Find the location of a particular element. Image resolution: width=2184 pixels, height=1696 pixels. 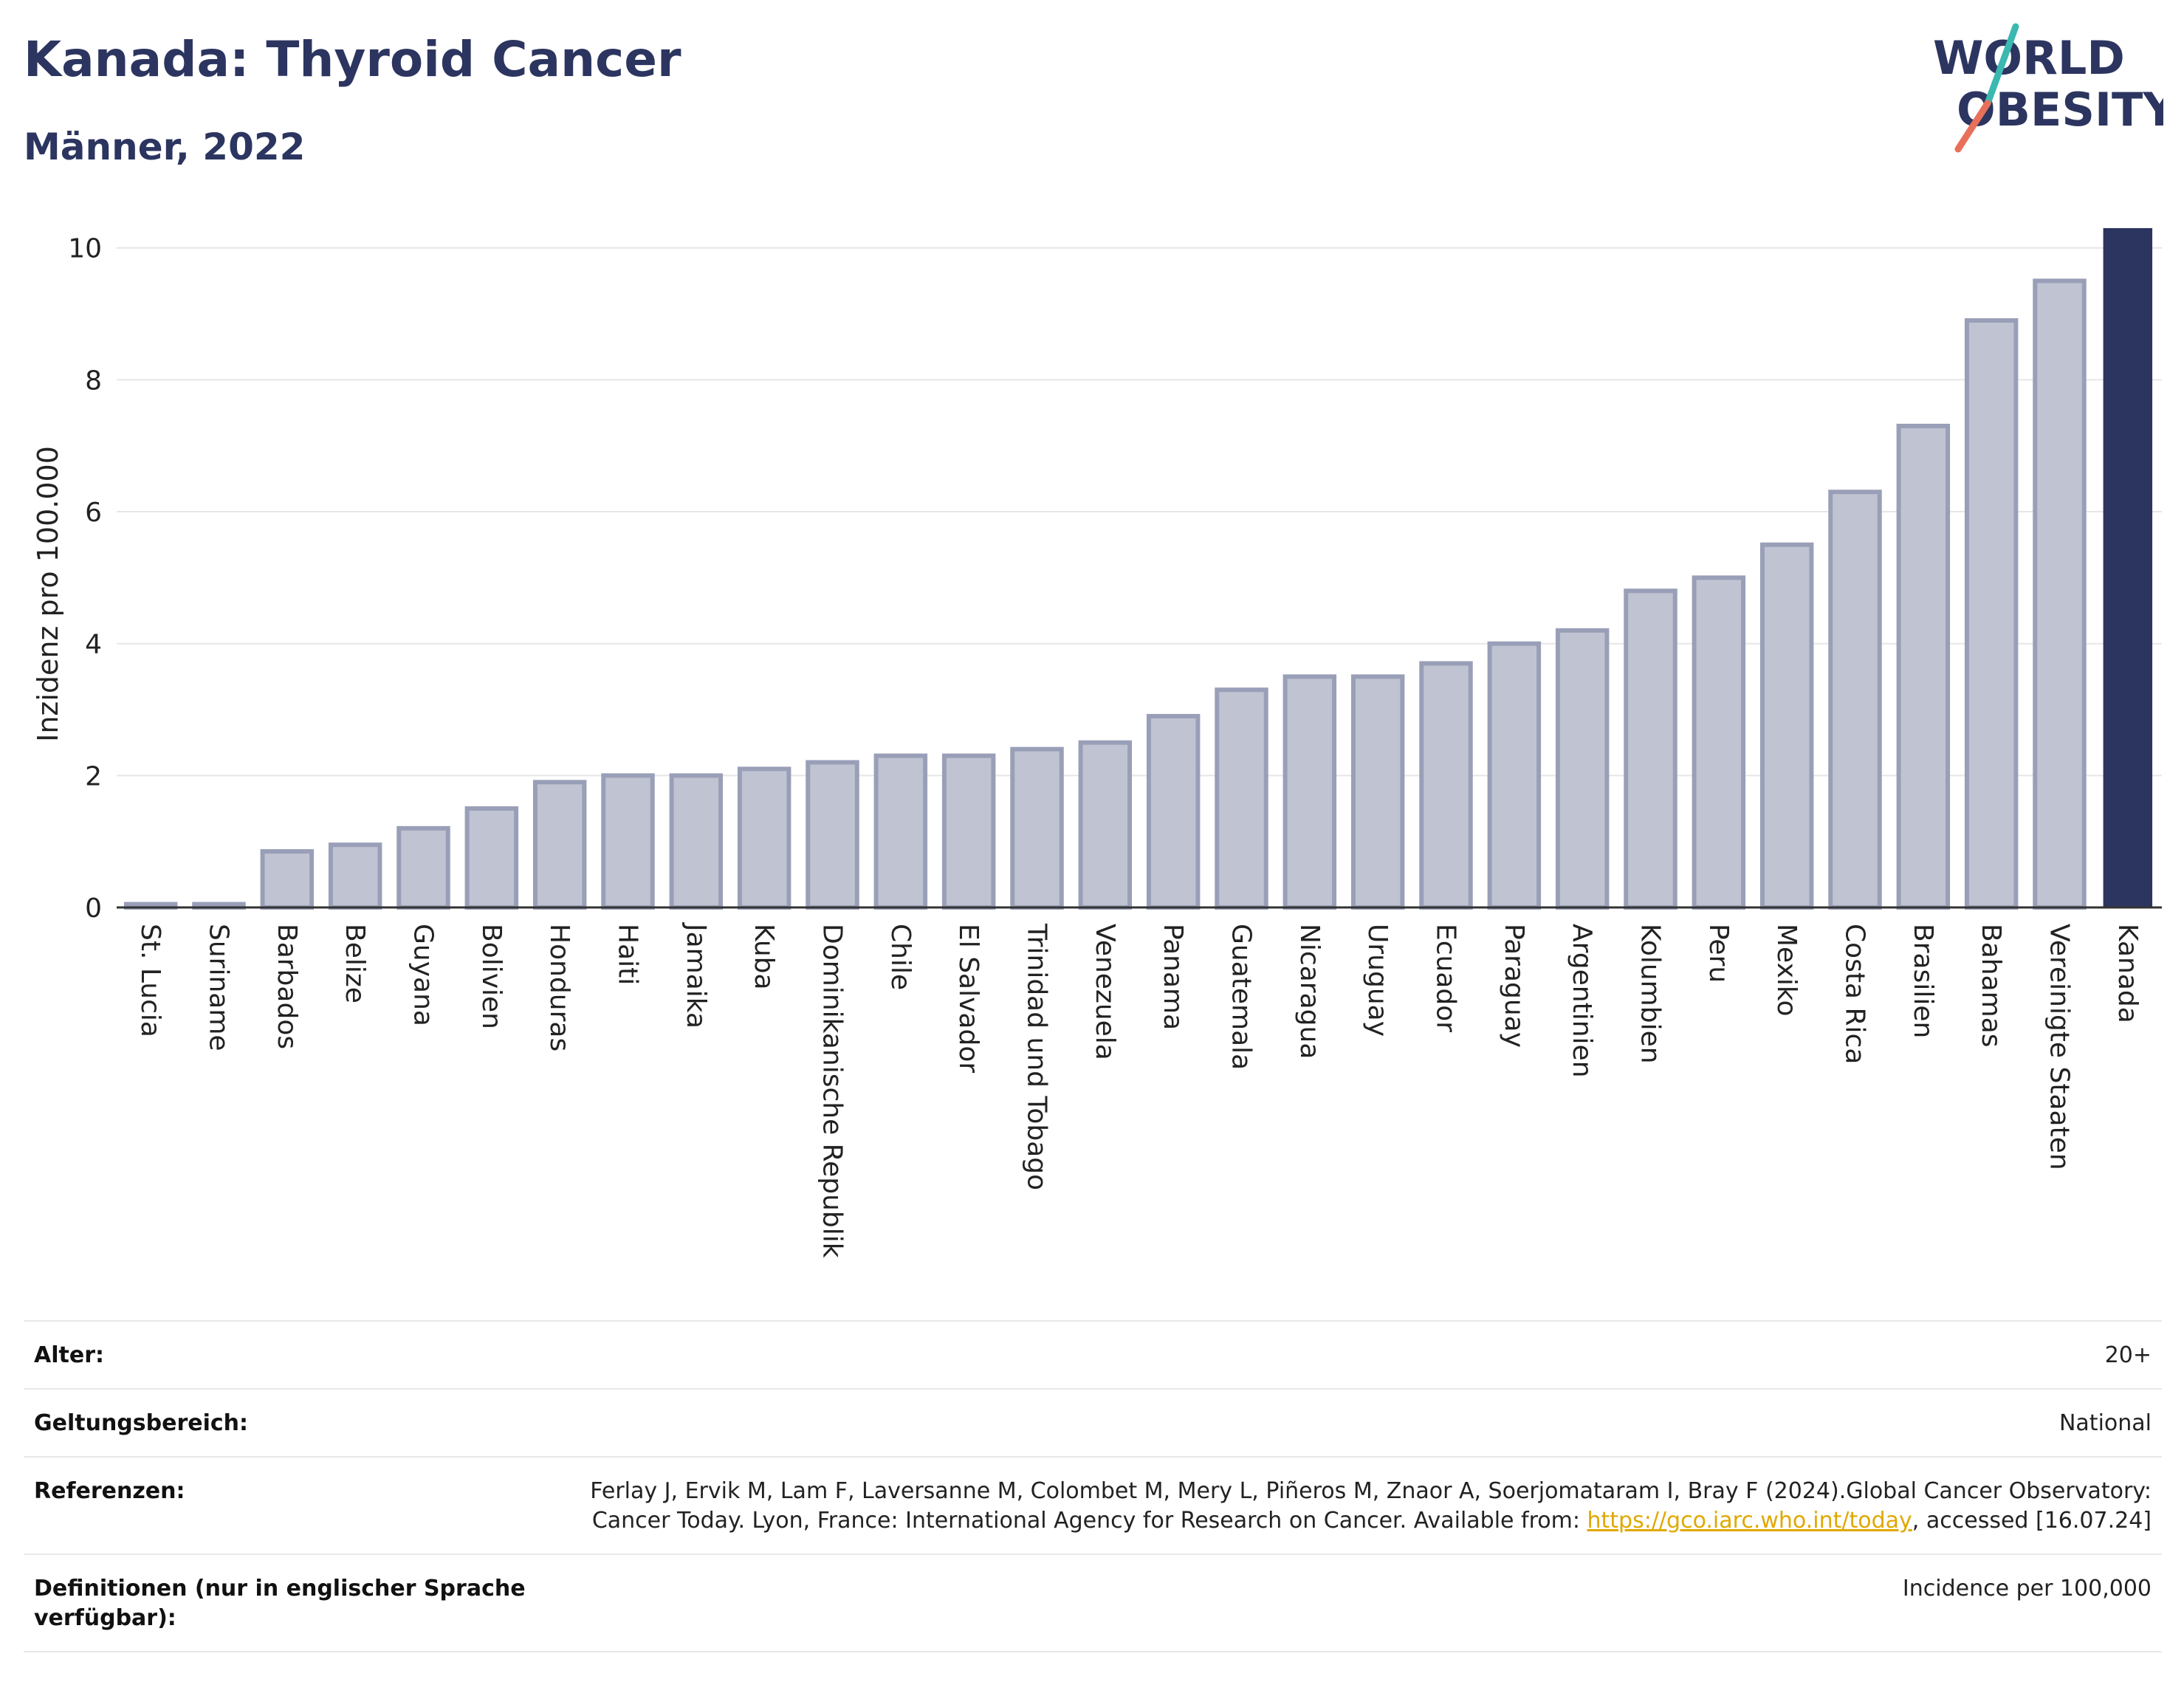

x-tick-label: Bolivien is located at coordinates (491, 976).